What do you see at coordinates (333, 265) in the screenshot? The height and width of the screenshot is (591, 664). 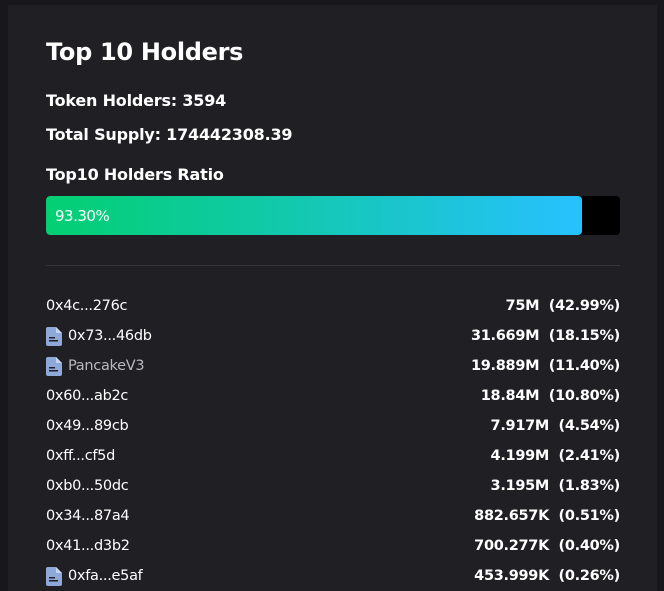 I see `divider` at bounding box center [333, 265].